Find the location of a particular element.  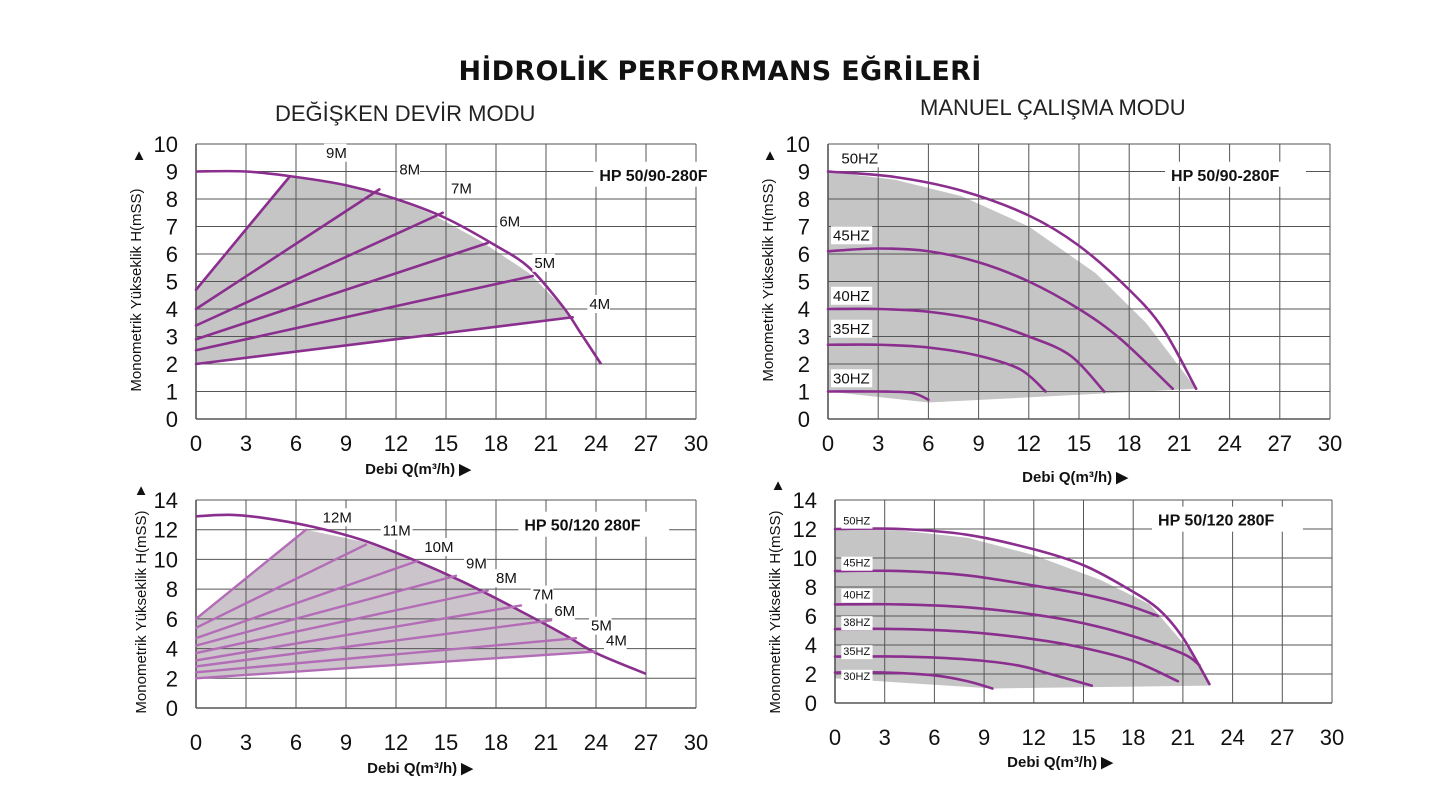

series-curve-6m is located at coordinates (341, 291).